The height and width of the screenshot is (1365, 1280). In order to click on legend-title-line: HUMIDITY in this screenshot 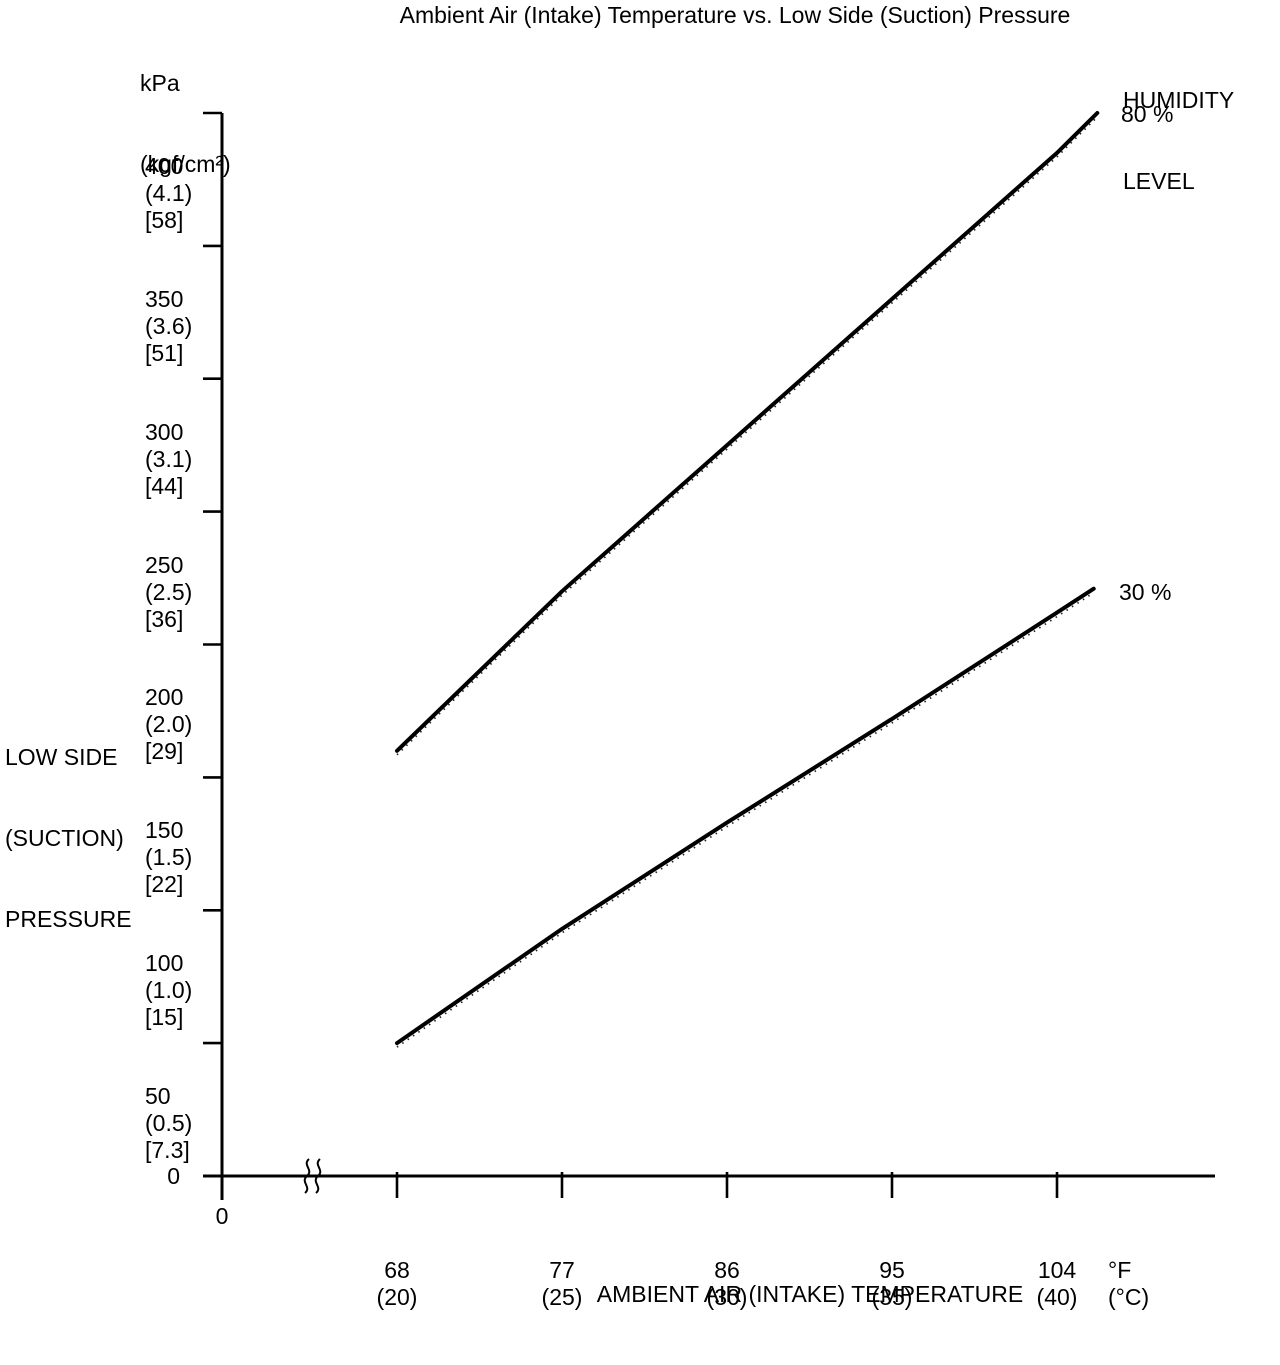, I will do `click(1179, 100)`.